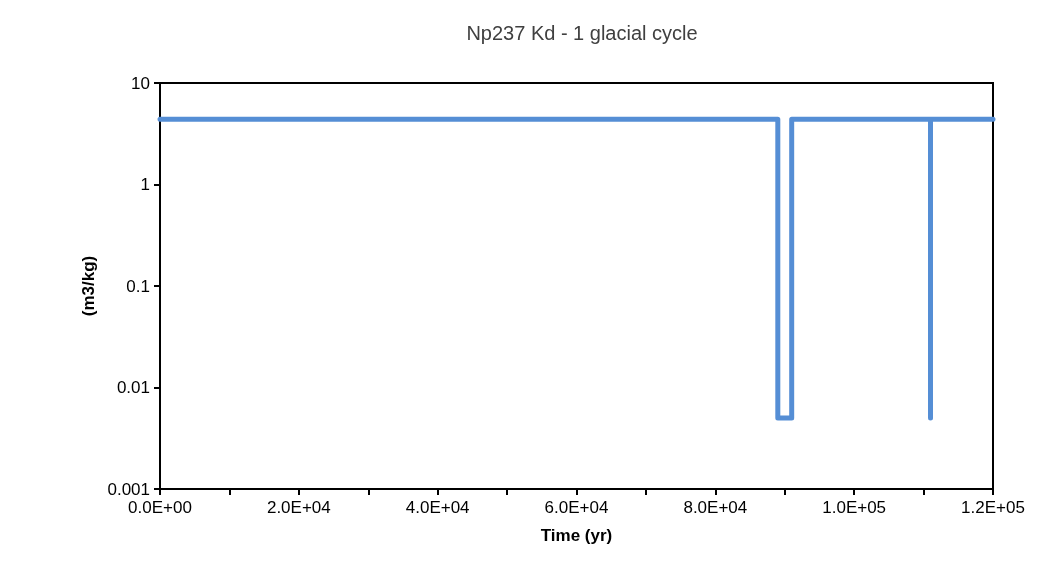  I want to click on y-tick-label: 1, so click(145, 184).